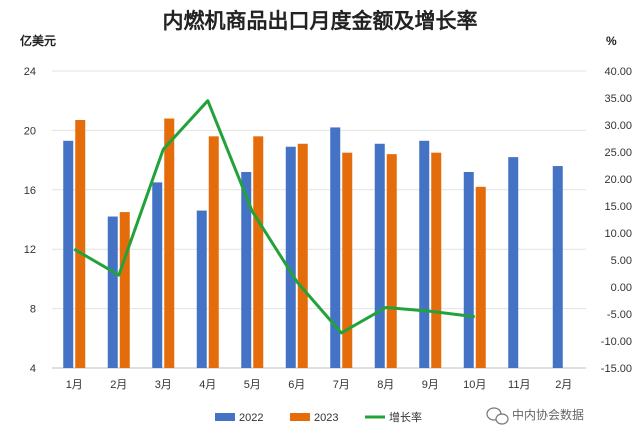  What do you see at coordinates (320, 21) in the screenshot?
I see `chart-title: 内燃机商品出口月度金额及增长率` at bounding box center [320, 21].